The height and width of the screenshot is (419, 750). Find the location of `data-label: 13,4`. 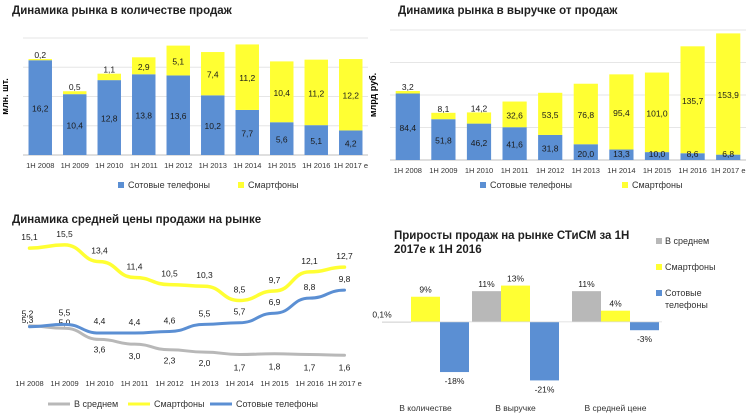

data-label: 13,4 is located at coordinates (99, 251).